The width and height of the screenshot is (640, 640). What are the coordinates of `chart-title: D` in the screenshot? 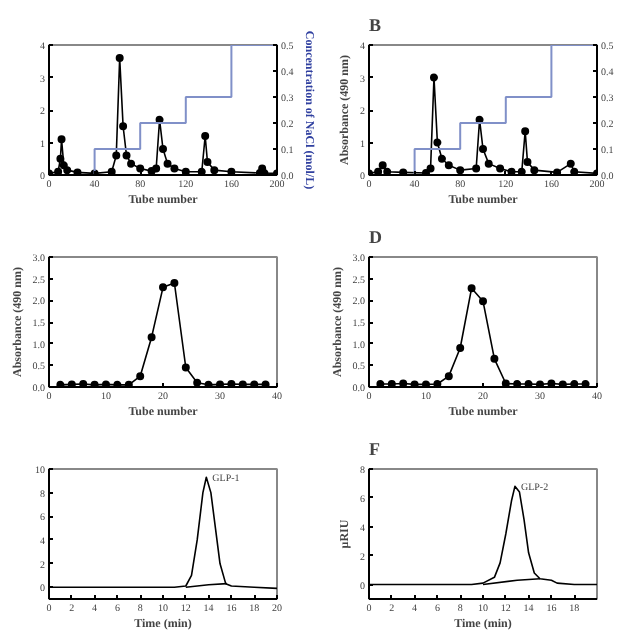 It's located at (376, 237).